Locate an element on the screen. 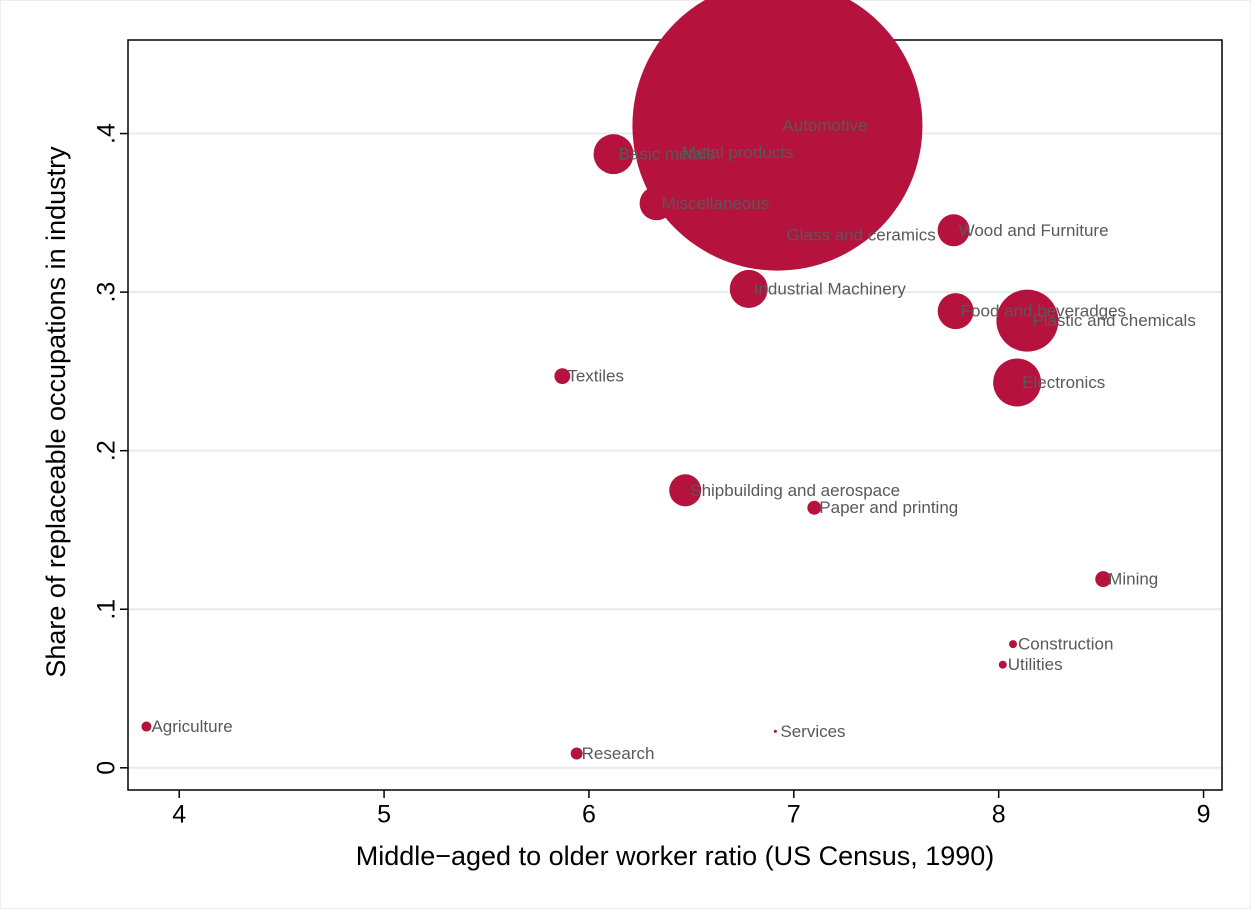  point-label: Metal products is located at coordinates (738, 152).